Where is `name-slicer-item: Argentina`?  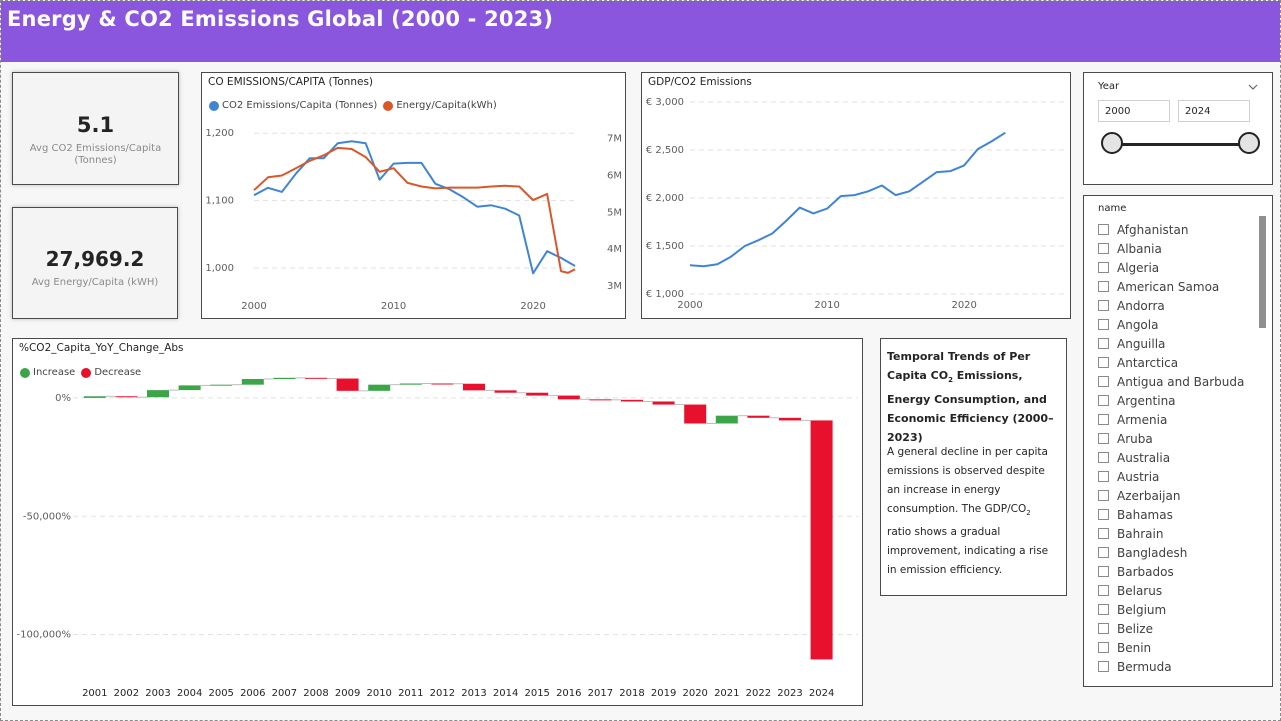
name-slicer-item: Argentina is located at coordinates (1137, 400).